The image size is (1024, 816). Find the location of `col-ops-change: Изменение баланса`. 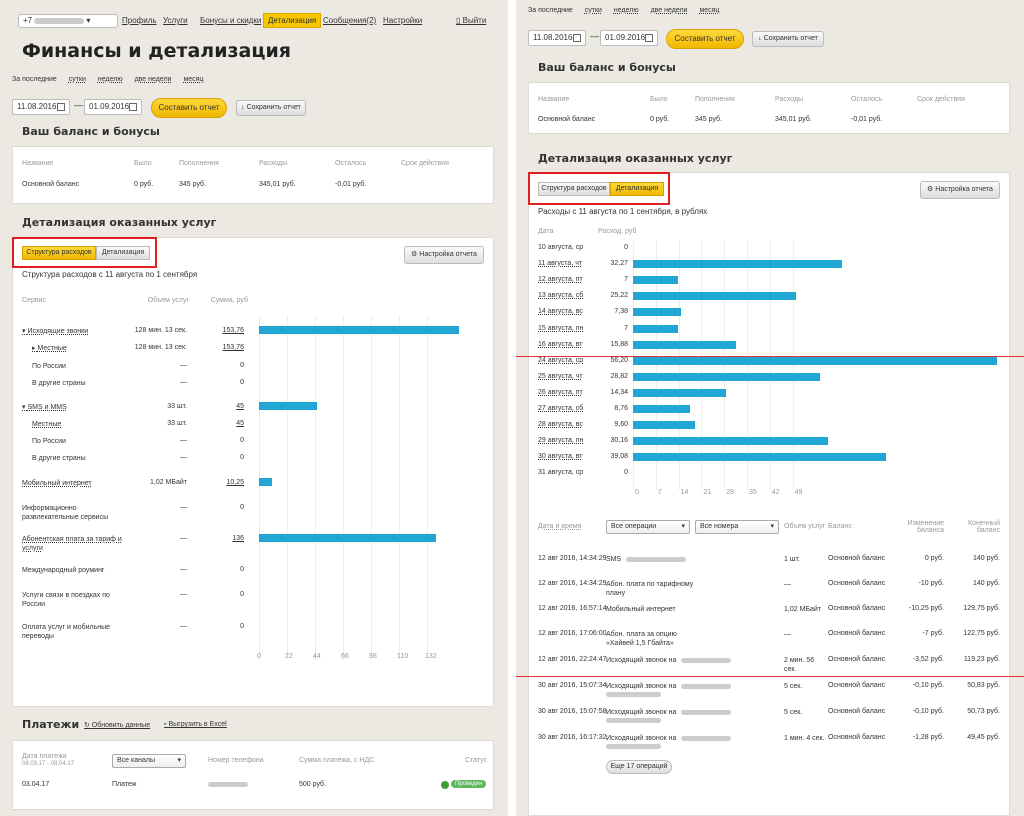

col-ops-change: Изменение баланса is located at coordinates (925, 527).